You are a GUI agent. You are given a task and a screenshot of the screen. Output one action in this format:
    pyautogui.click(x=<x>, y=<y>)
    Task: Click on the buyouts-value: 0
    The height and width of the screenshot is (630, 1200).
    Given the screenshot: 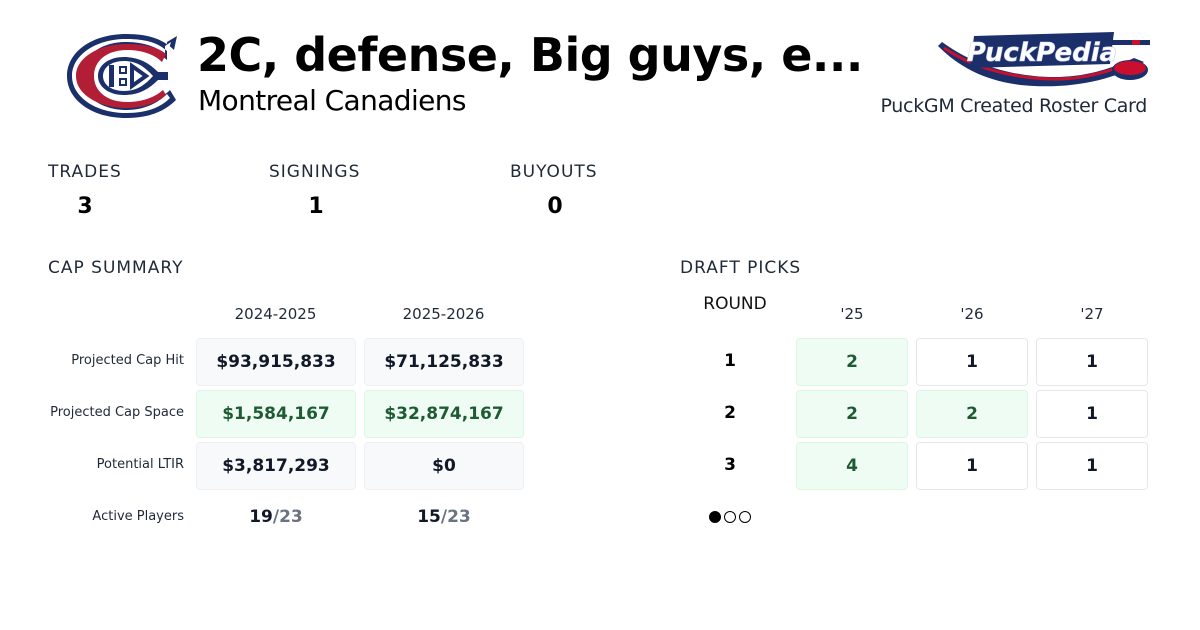 What is the action you would take?
    pyautogui.click(x=555, y=206)
    